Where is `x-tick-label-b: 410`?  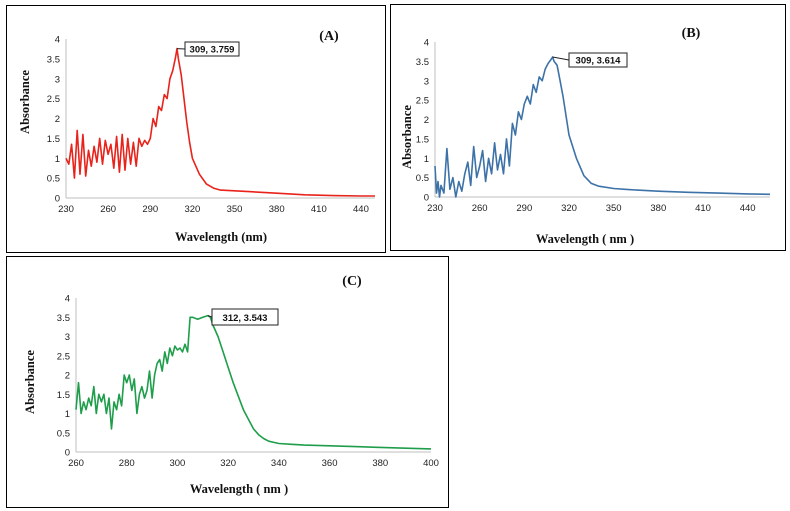
x-tick-label-b: 410 is located at coordinates (703, 208).